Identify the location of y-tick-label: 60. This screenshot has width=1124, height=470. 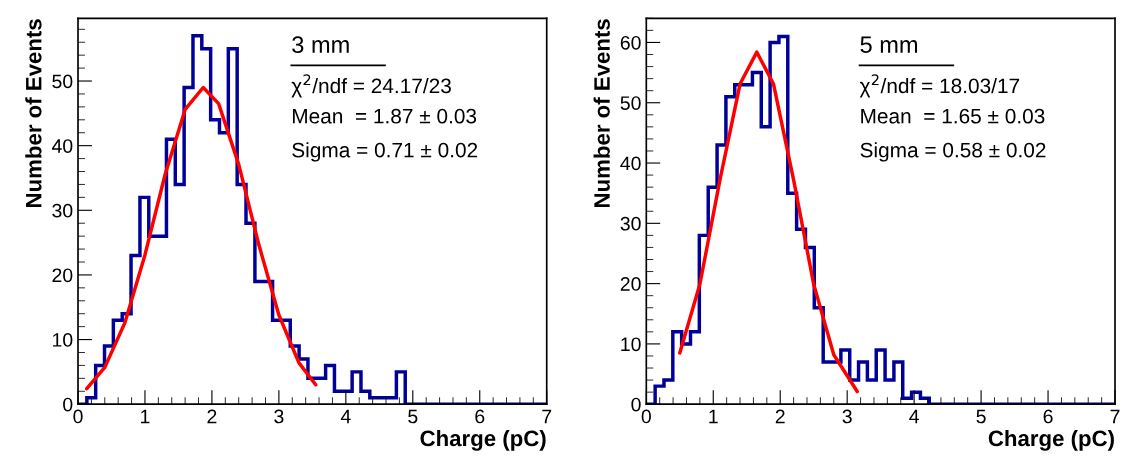
(630, 42).